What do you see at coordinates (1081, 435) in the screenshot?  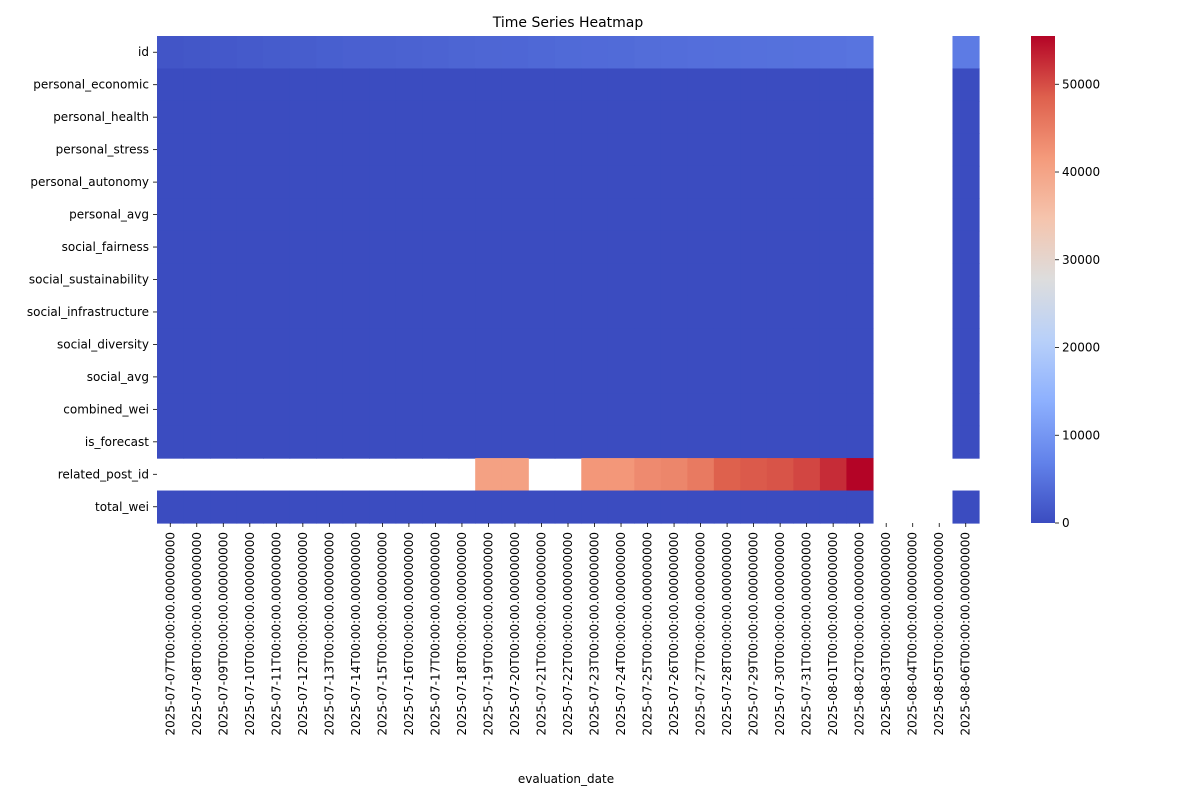 I see `colorbar-tick-label: 10000` at bounding box center [1081, 435].